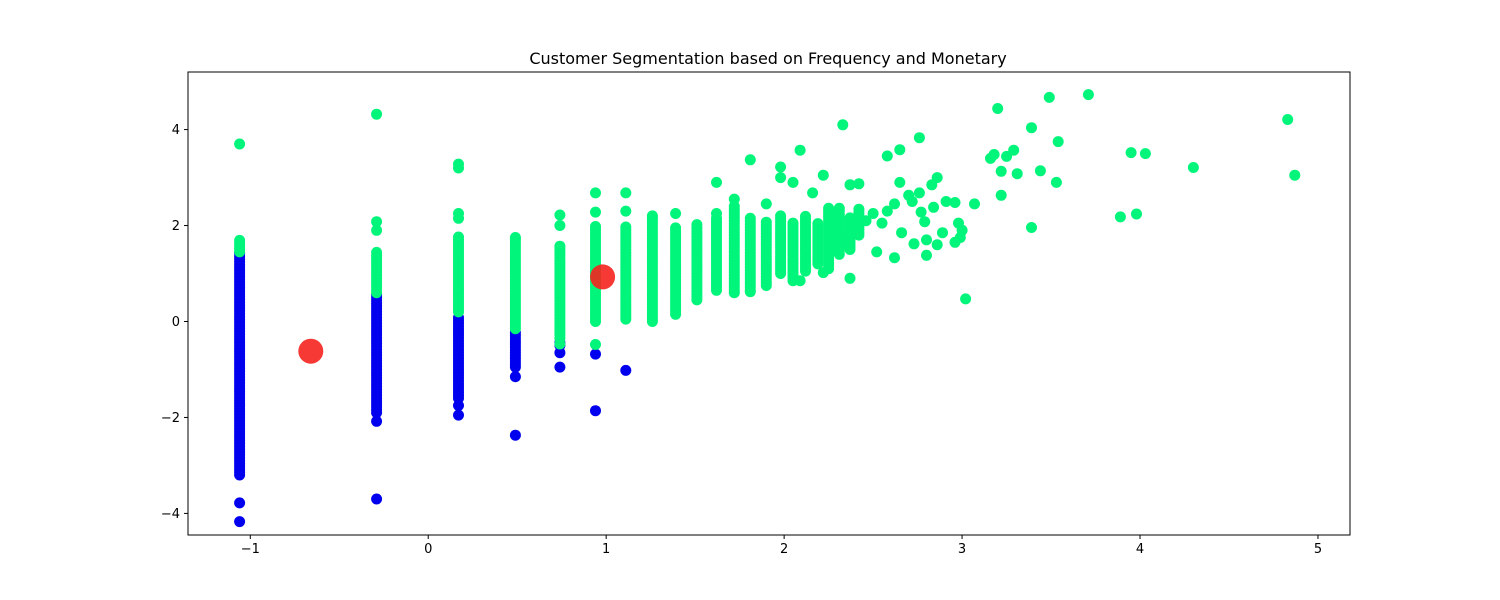 The height and width of the screenshot is (600, 1500). What do you see at coordinates (433, 387) in the screenshot?
I see `cluster-0-points` at bounding box center [433, 387].